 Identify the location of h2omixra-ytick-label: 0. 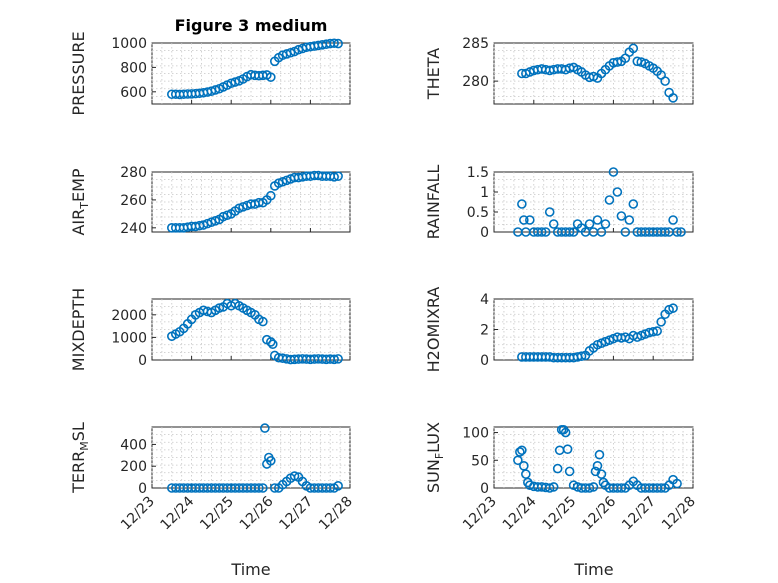
(484, 361).